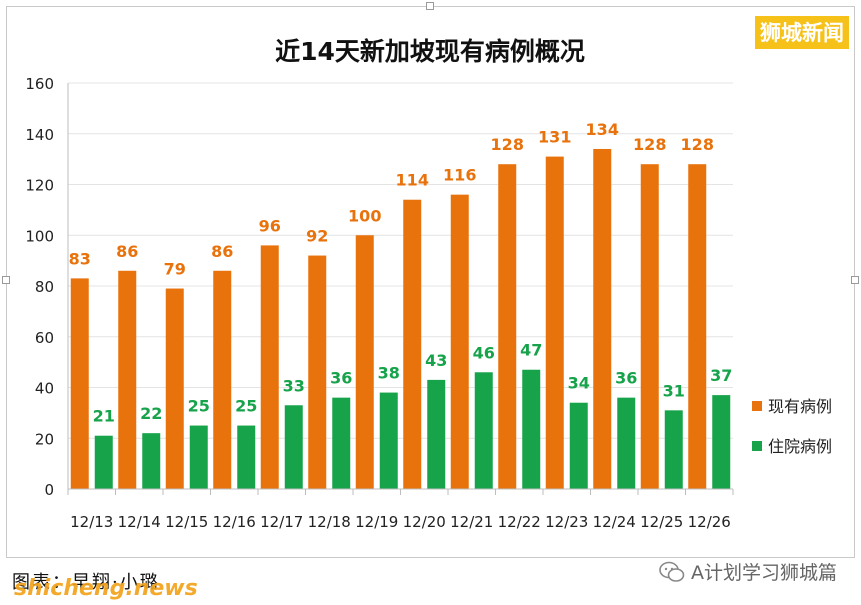 Image resolution: width=861 pixels, height=605 pixels. I want to click on data-label: 46, so click(484, 352).